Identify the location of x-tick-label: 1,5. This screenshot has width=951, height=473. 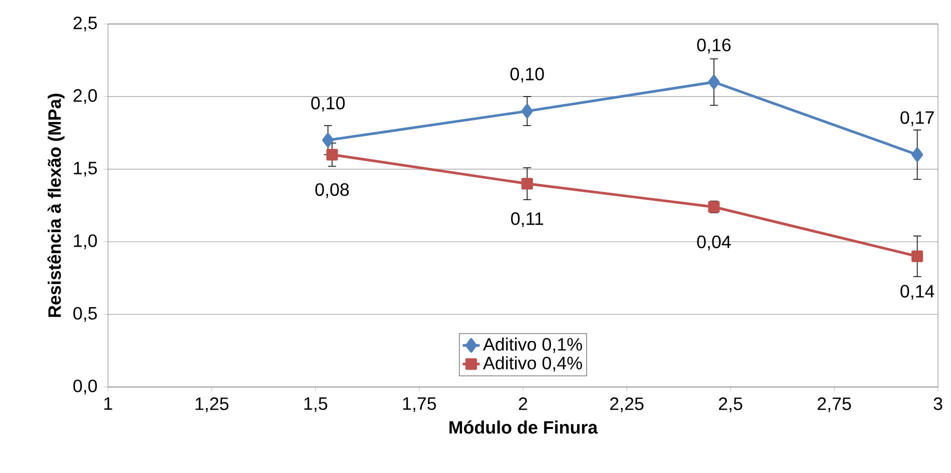
(316, 404).